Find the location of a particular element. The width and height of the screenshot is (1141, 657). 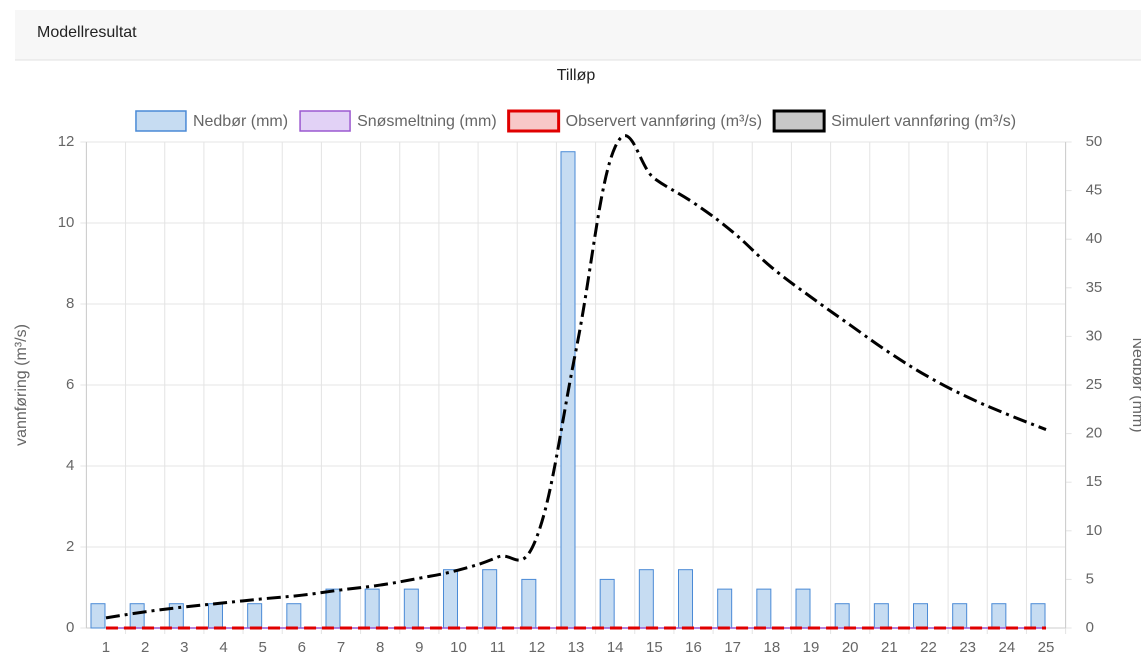

y-tick-label: 0 is located at coordinates (70, 627).